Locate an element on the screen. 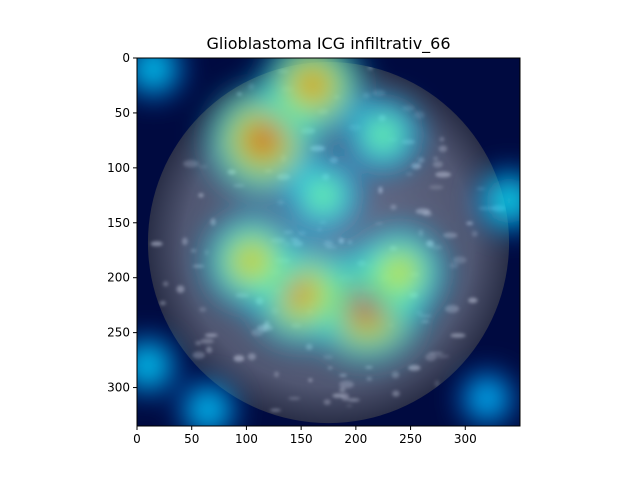 This screenshot has height=480, width=640. y-tick-label: 200 is located at coordinates (118, 278).